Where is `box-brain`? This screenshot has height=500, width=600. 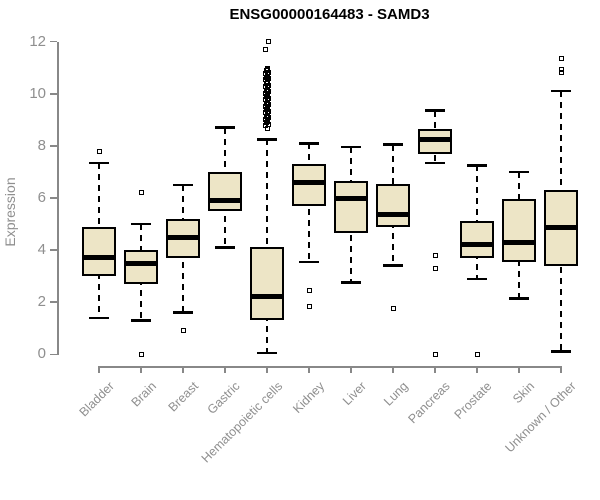
box-brain is located at coordinates (141, 267).